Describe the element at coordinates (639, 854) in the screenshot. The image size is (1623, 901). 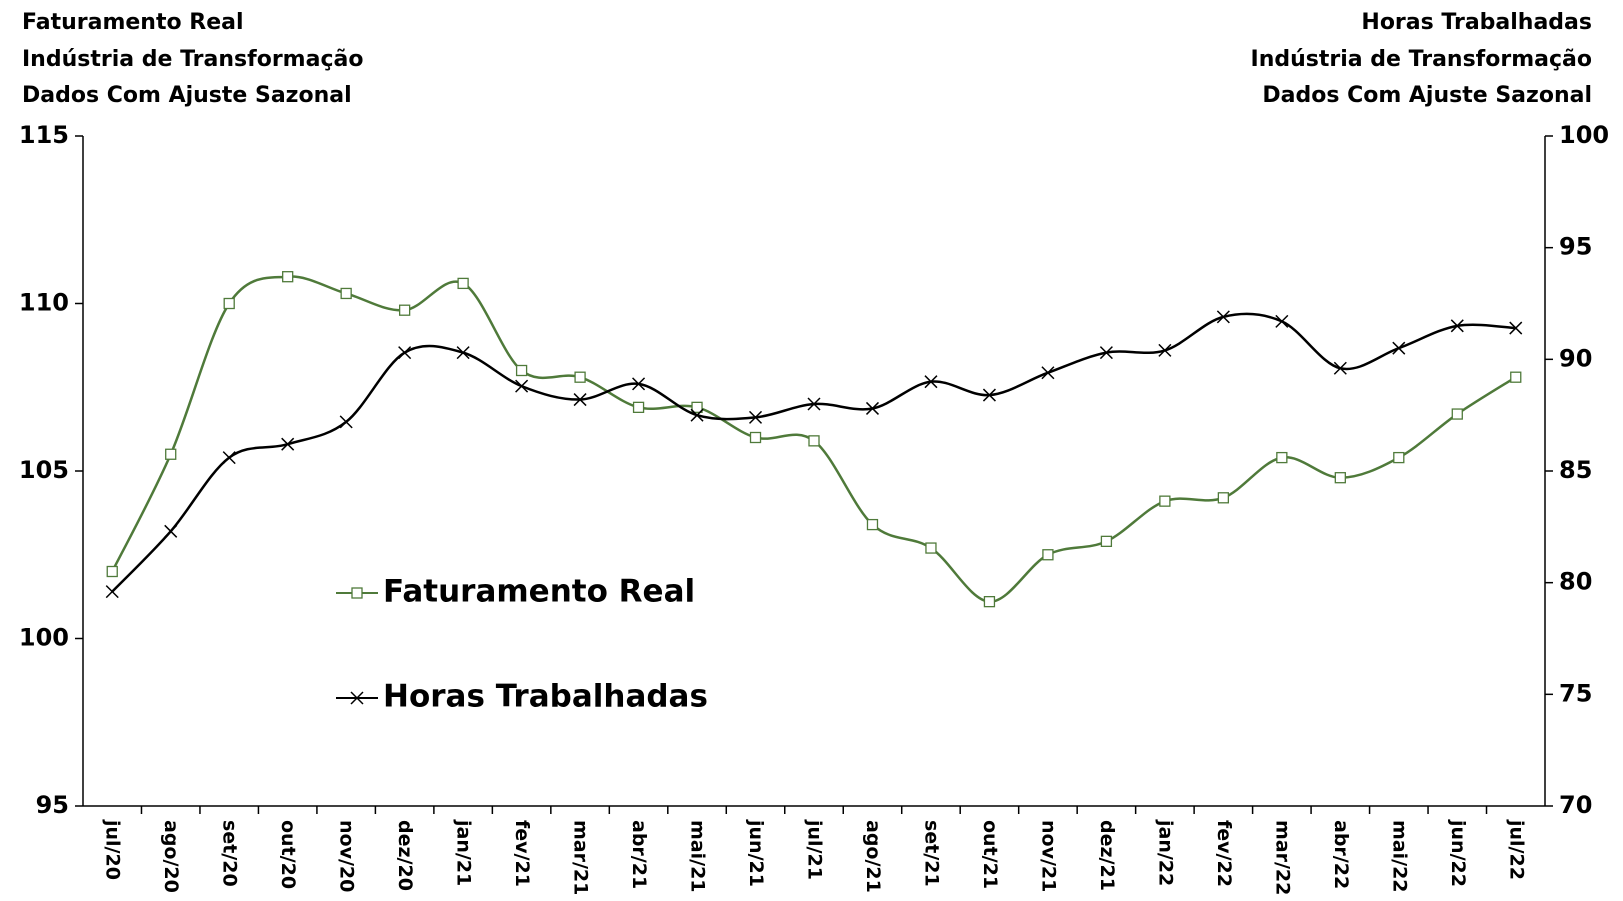
I see `x-tick-label: abr/21` at that location.